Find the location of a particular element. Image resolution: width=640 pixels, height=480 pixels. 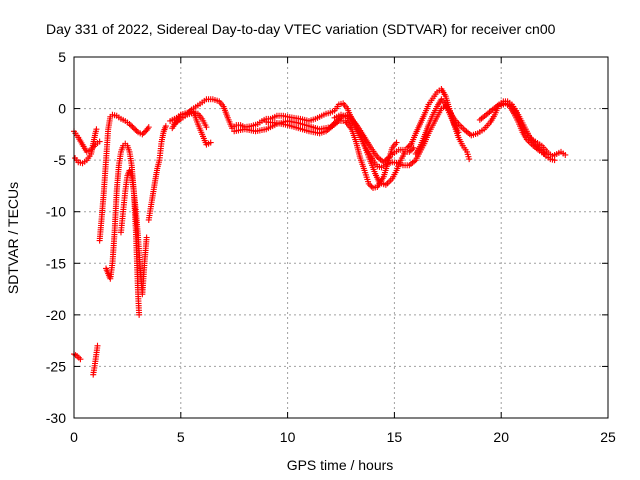

y-tick-label: 0 is located at coordinates (62, 109).